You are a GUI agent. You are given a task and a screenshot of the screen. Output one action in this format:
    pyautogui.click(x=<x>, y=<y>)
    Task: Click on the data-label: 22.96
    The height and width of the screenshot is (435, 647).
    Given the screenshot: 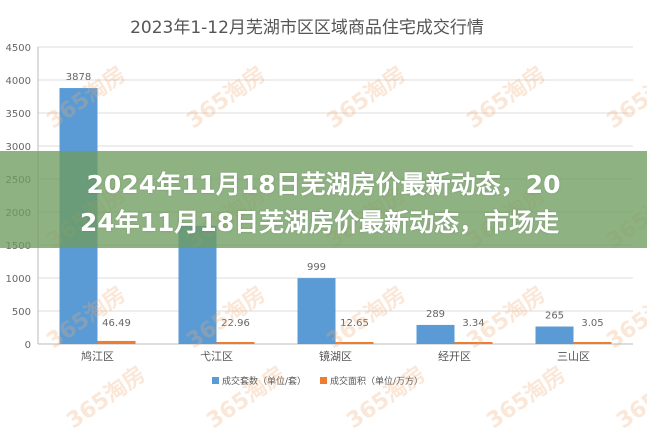 What is the action you would take?
    pyautogui.click(x=235, y=323)
    